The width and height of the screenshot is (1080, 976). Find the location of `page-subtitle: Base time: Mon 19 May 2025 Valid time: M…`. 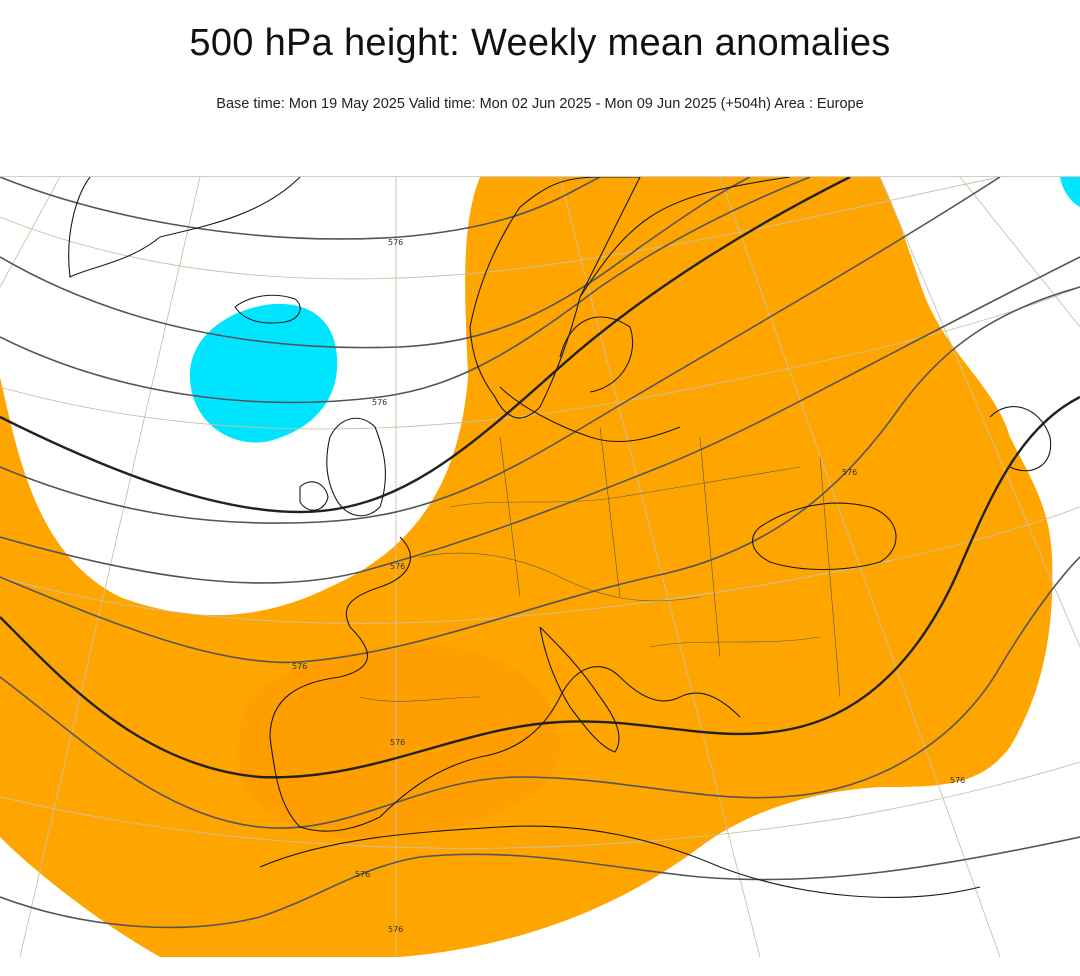

page-subtitle: Base time: Mon 19 May 2025 Valid time: M… is located at coordinates (540, 104).